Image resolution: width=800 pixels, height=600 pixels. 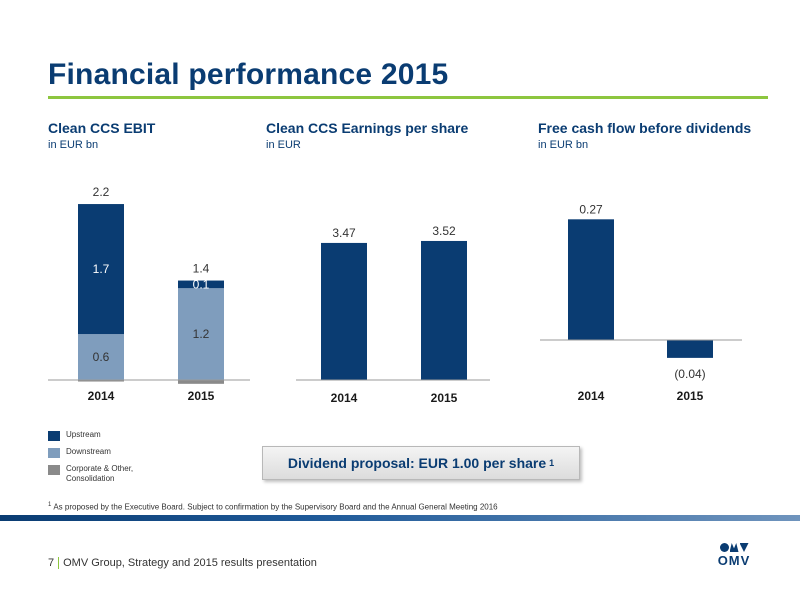 I want to click on panel-title-eps: Clean CCS Earnings per share, so click(x=367, y=128).